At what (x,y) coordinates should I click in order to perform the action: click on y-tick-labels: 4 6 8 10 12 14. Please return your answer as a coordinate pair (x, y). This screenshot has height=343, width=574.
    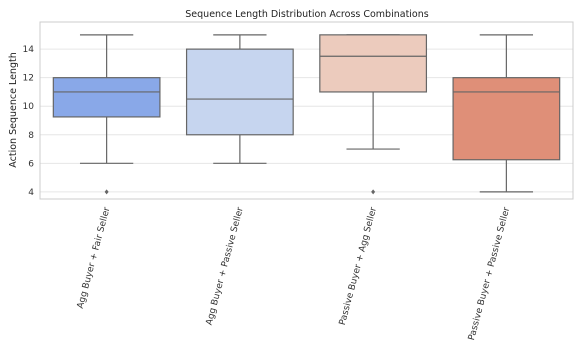
    Looking at the image, I should click on (29, 121).